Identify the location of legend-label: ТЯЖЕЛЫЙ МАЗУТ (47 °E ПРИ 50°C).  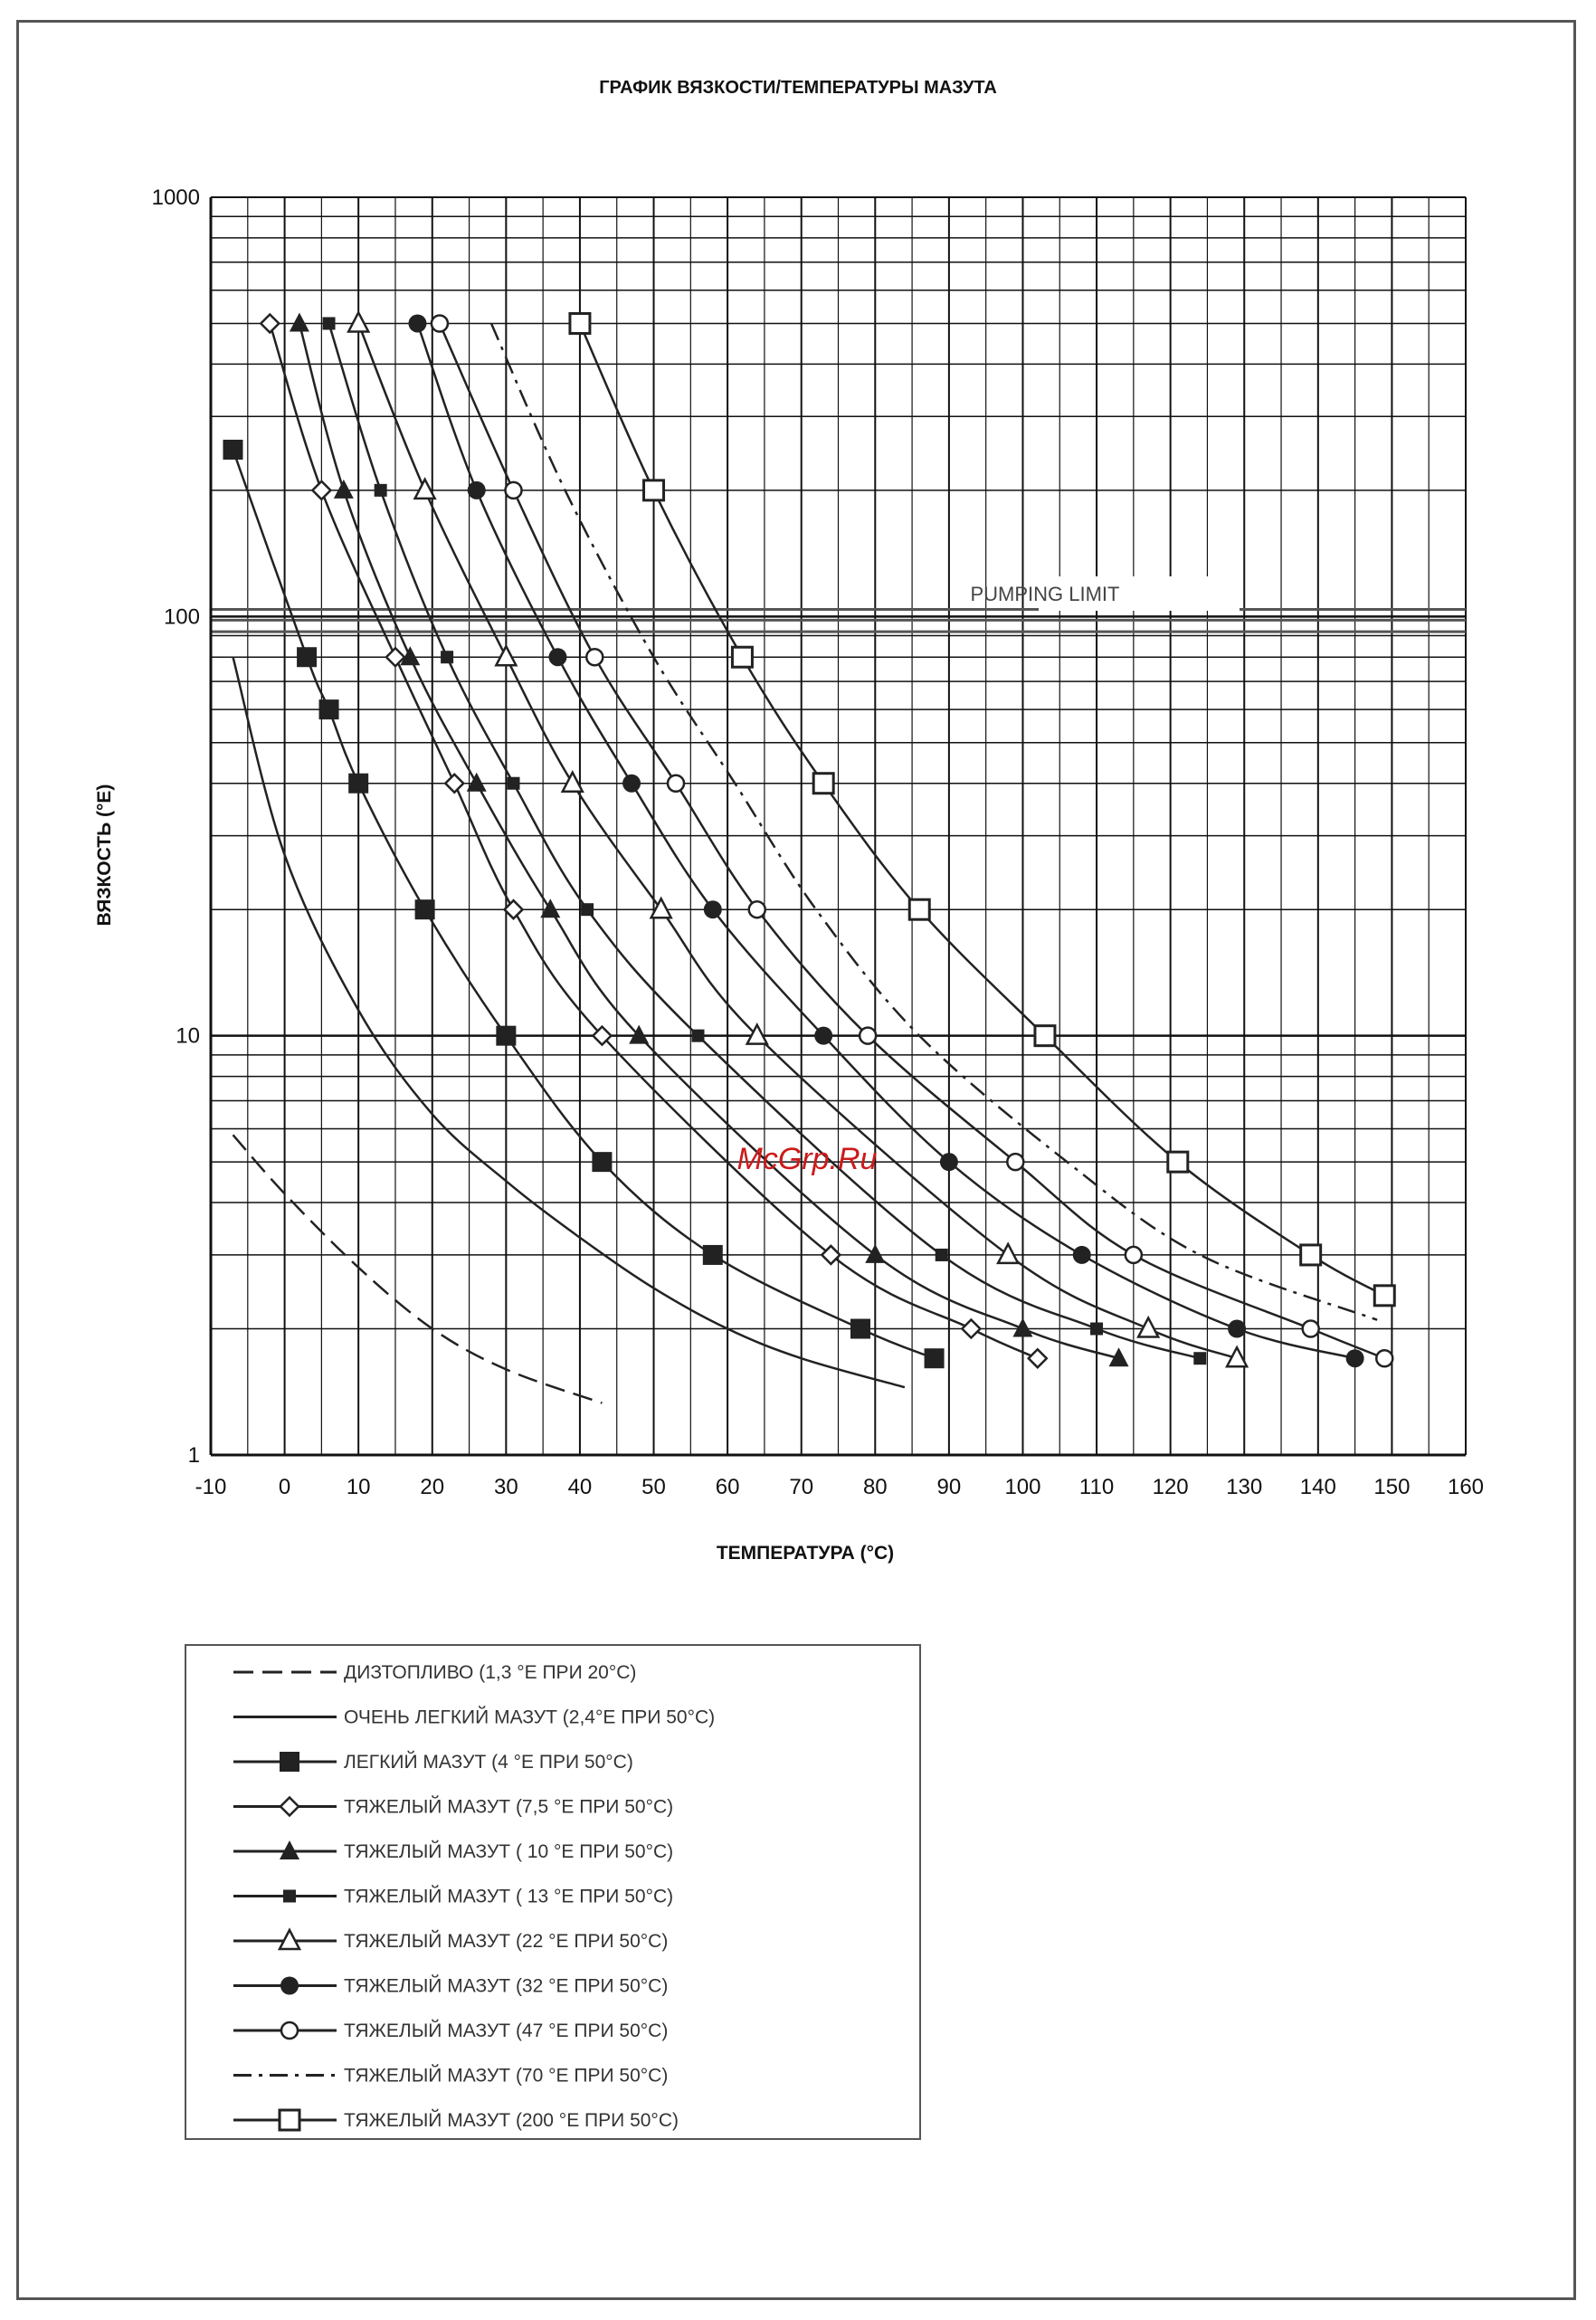
(506, 2030).